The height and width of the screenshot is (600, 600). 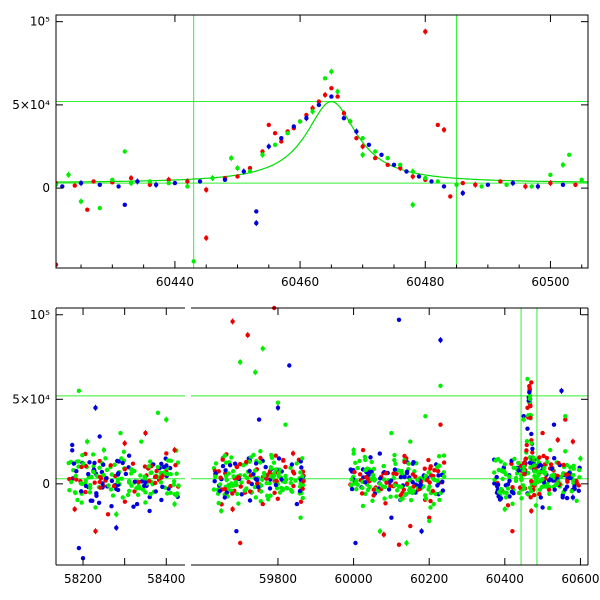 I want to click on y-tick-label: 10⁵, so click(x=40, y=315).